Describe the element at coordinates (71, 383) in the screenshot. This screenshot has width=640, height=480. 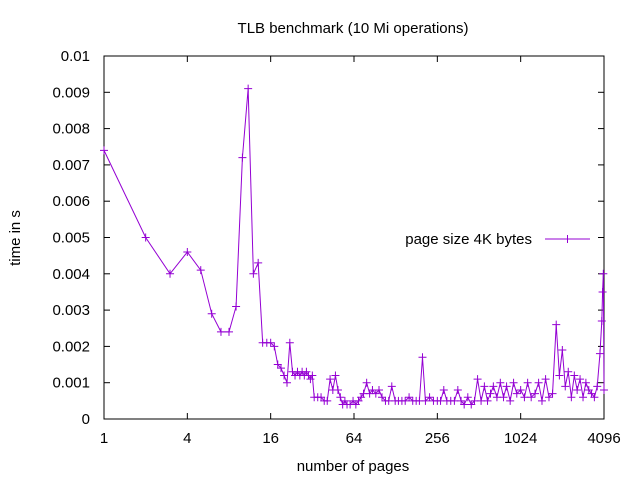
I see `y-tick-label: 0.001` at that location.